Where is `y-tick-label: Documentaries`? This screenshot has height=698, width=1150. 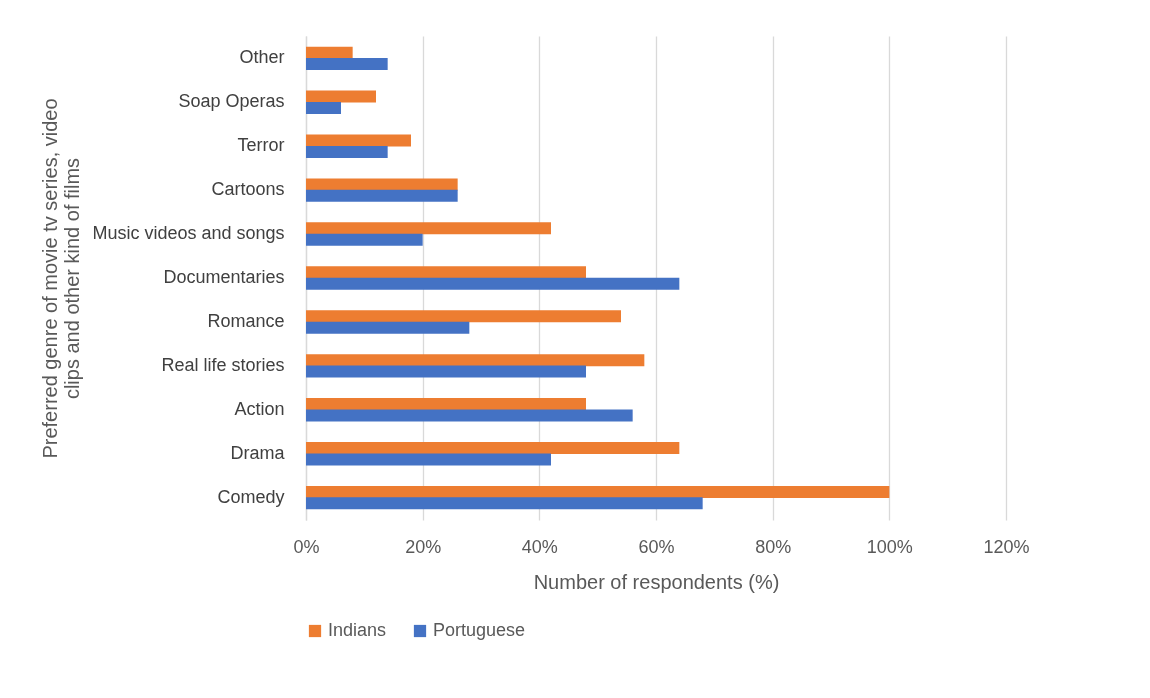 y-tick-label: Documentaries is located at coordinates (224, 277).